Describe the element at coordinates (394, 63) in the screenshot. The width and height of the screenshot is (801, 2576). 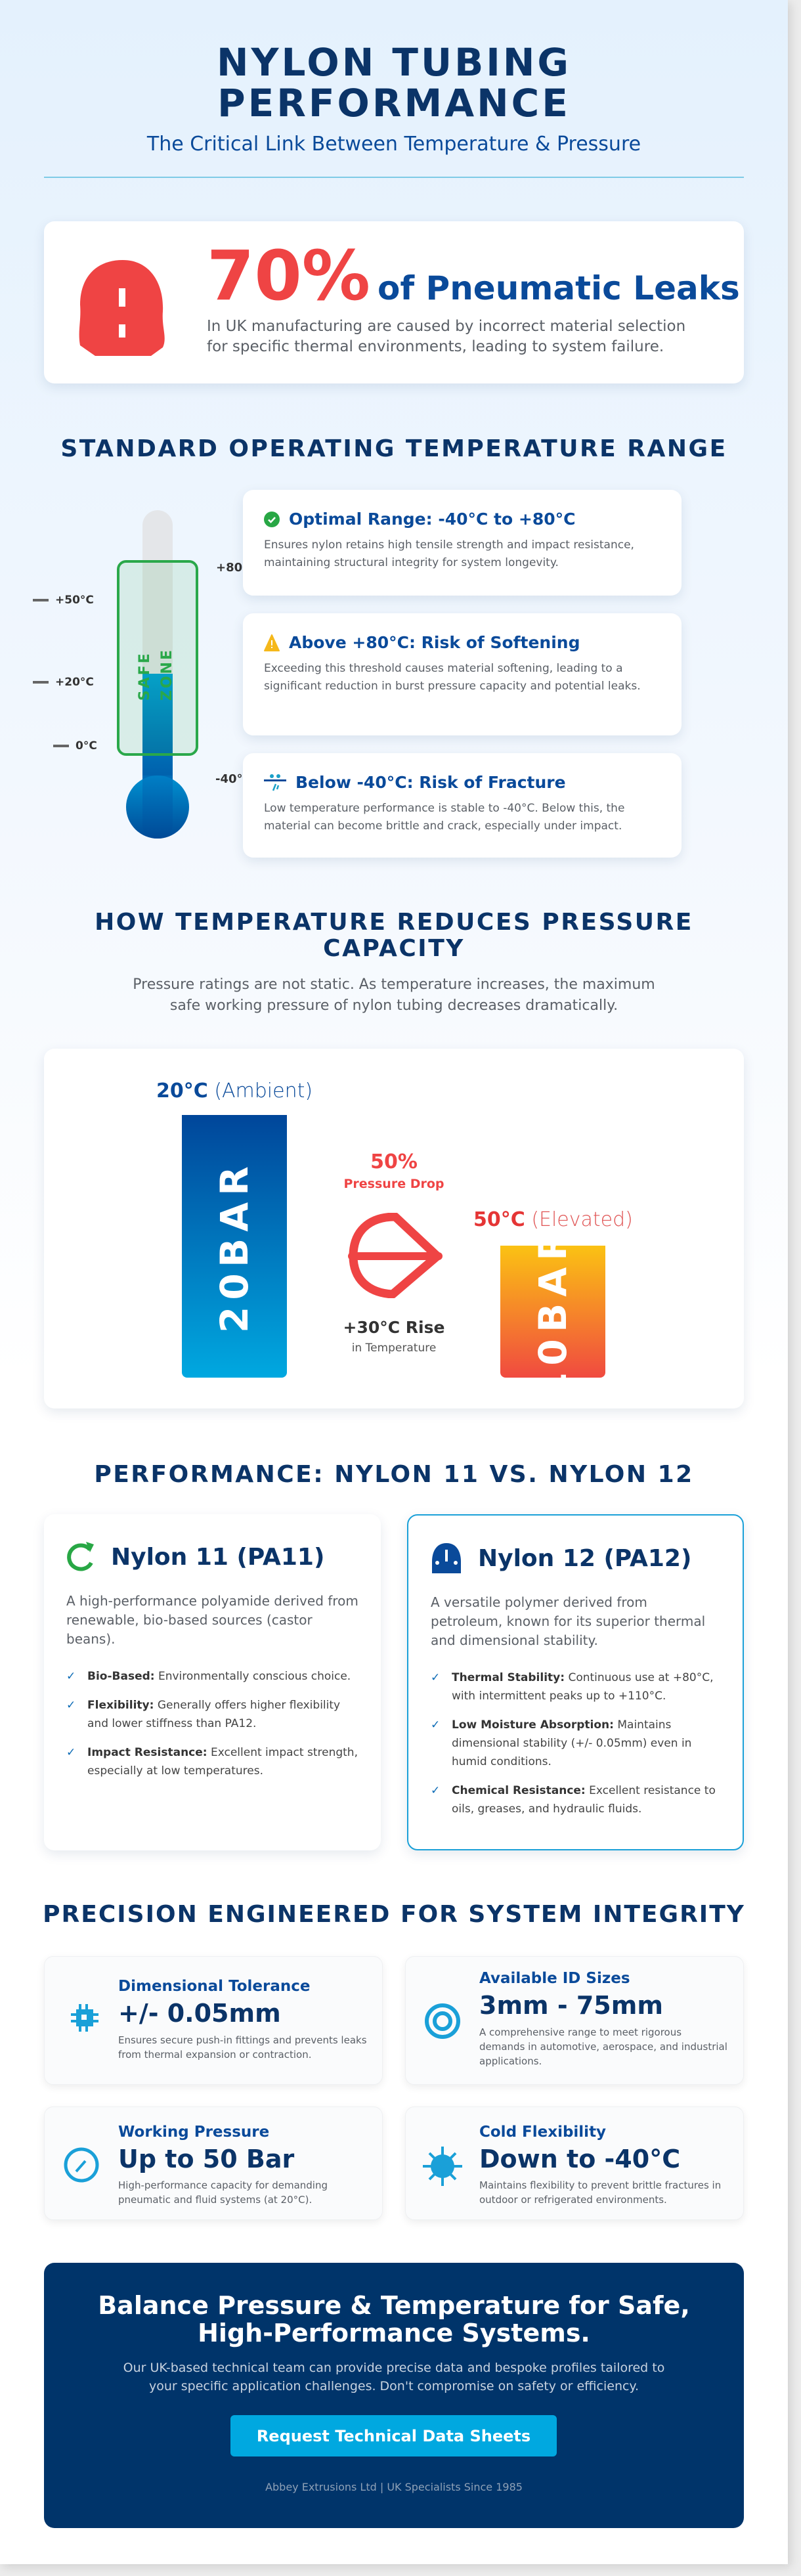
I see `title-line-1: NYLON TUBING` at that location.